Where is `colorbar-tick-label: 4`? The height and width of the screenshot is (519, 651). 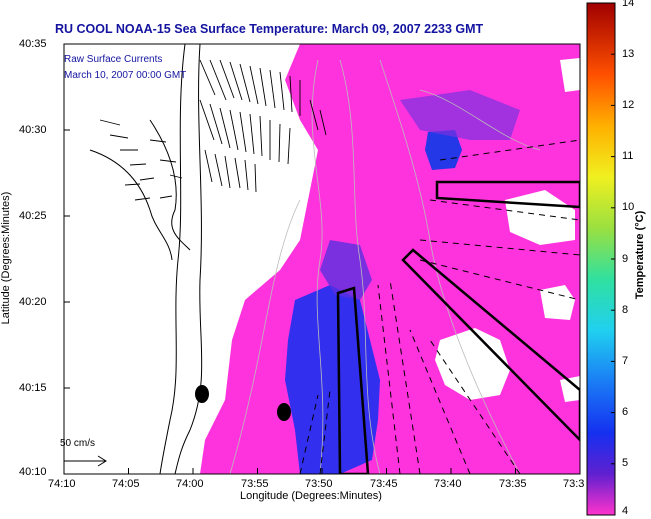
colorbar-tick-label: 4 is located at coordinates (625, 511).